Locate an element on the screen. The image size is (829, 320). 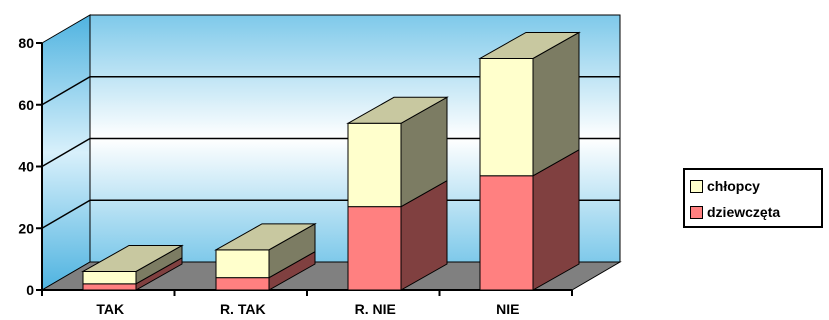
legend-item-dziewczeta: dziewczęta is located at coordinates (735, 212).